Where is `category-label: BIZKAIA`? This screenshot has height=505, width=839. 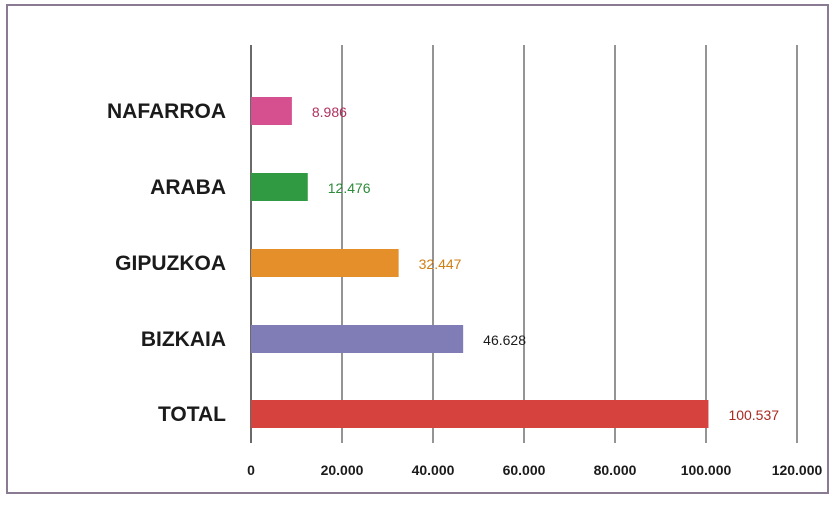 category-label: BIZKAIA is located at coordinates (183, 339).